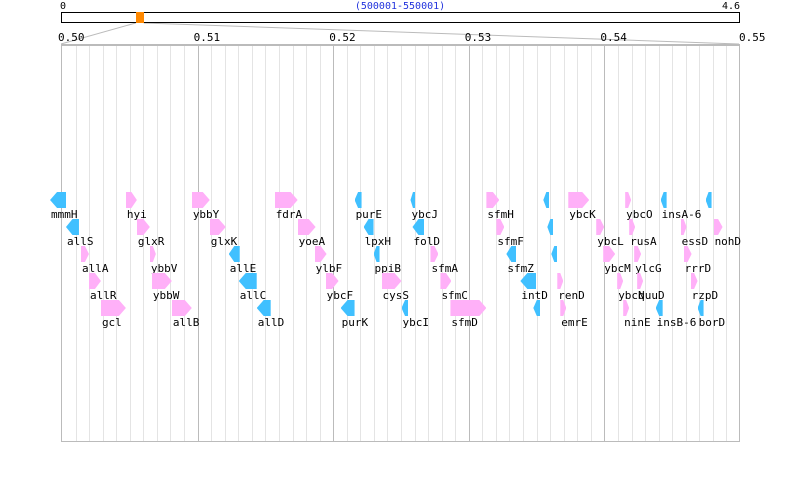  I want to click on gene-label: ylbF, so click(329, 268).